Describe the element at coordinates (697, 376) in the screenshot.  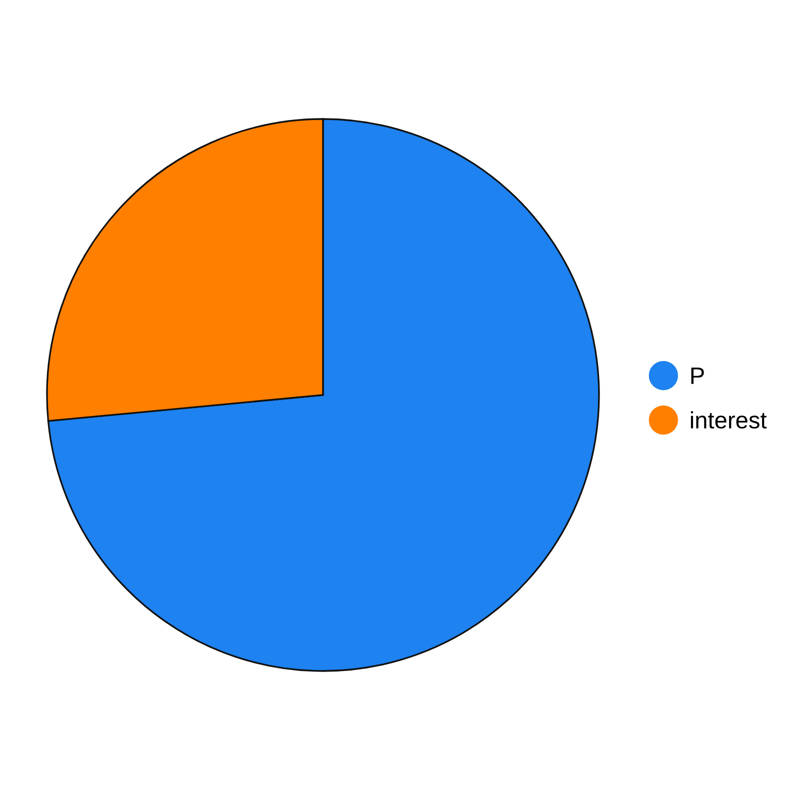
I see `legend-label: P` at that location.